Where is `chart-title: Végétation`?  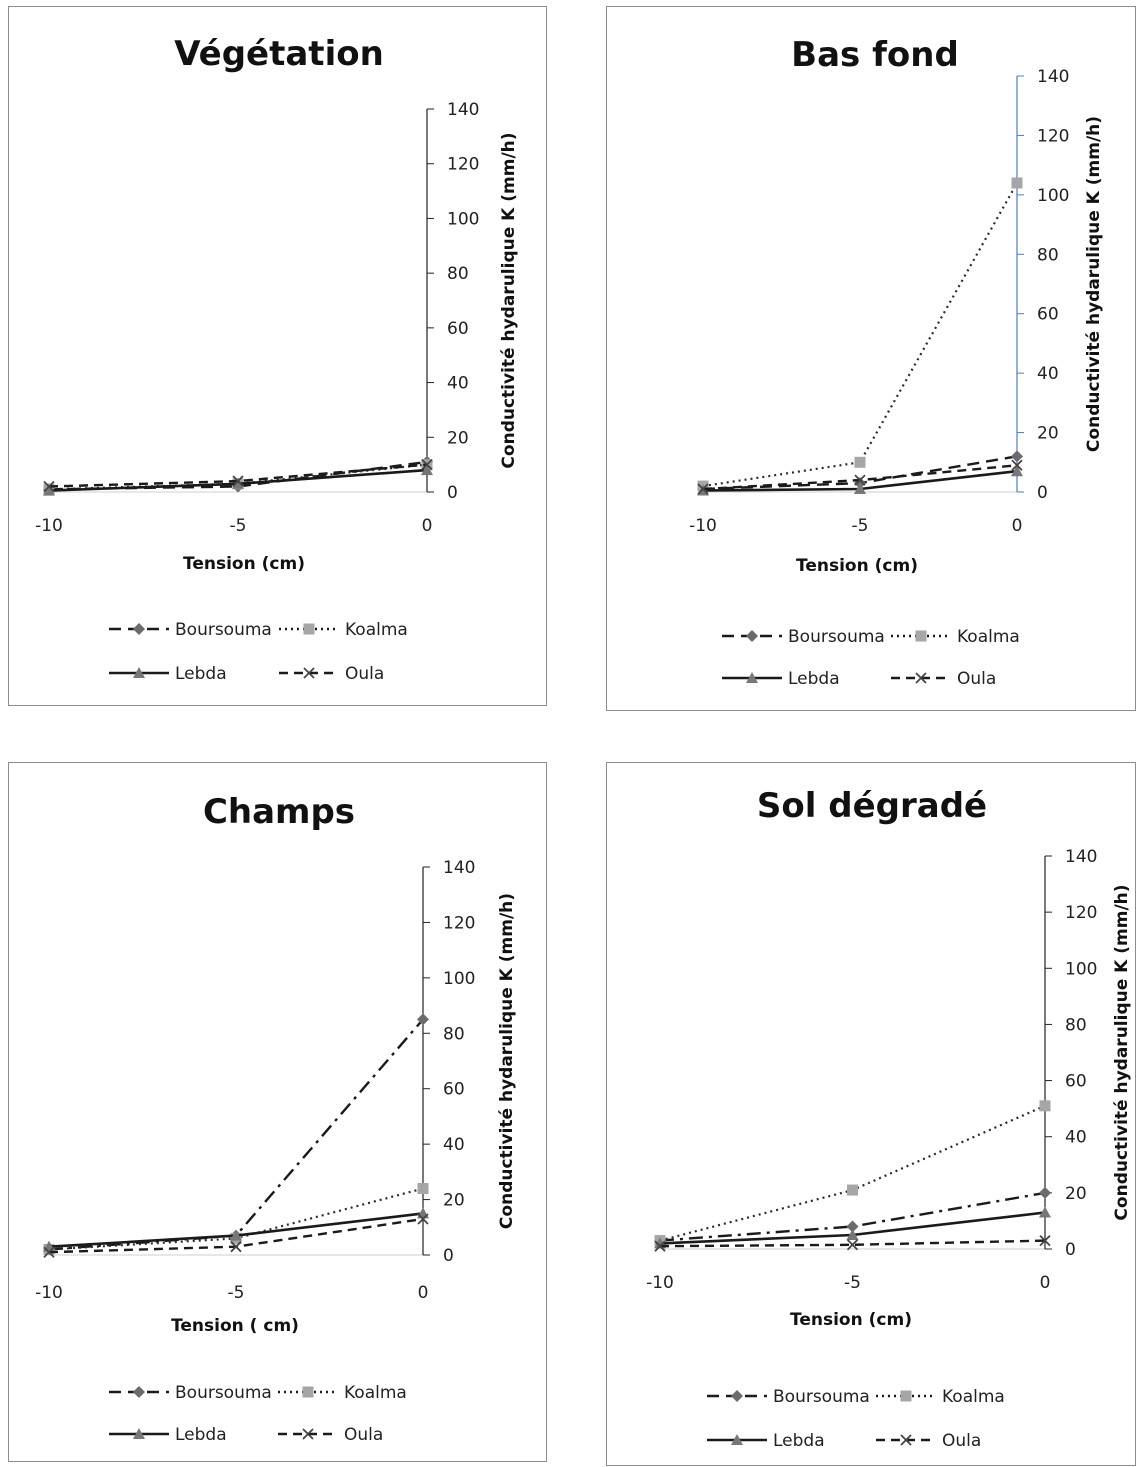 chart-title: Végétation is located at coordinates (279, 54).